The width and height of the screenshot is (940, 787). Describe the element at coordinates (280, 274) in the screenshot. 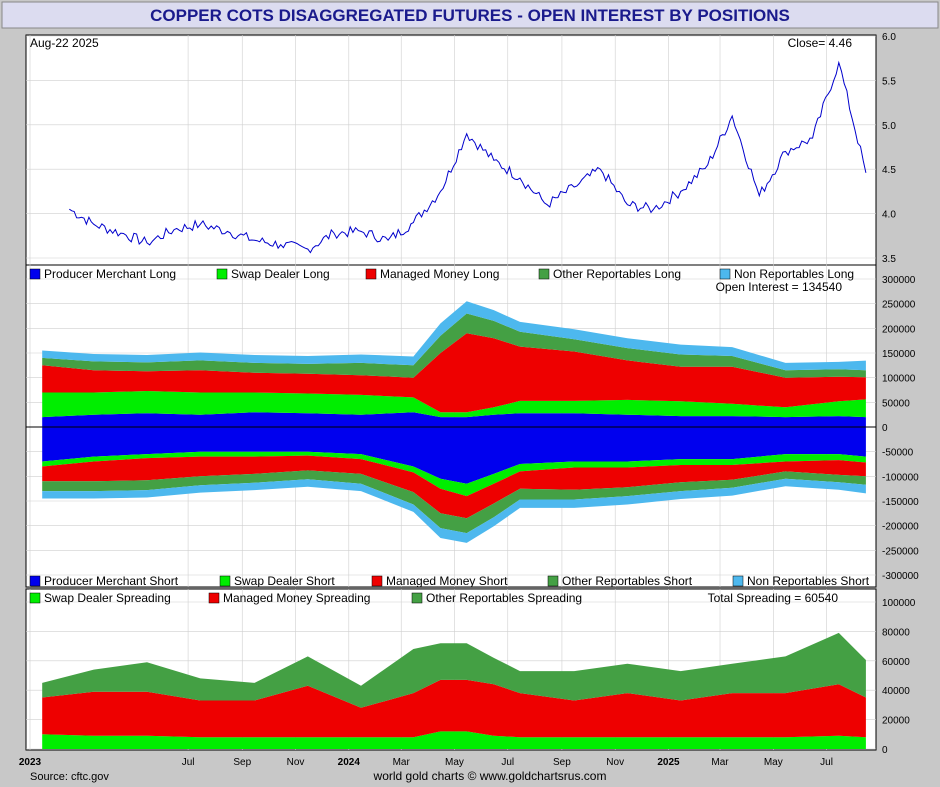

I see `legend-label: Swap Dealer Long` at that location.